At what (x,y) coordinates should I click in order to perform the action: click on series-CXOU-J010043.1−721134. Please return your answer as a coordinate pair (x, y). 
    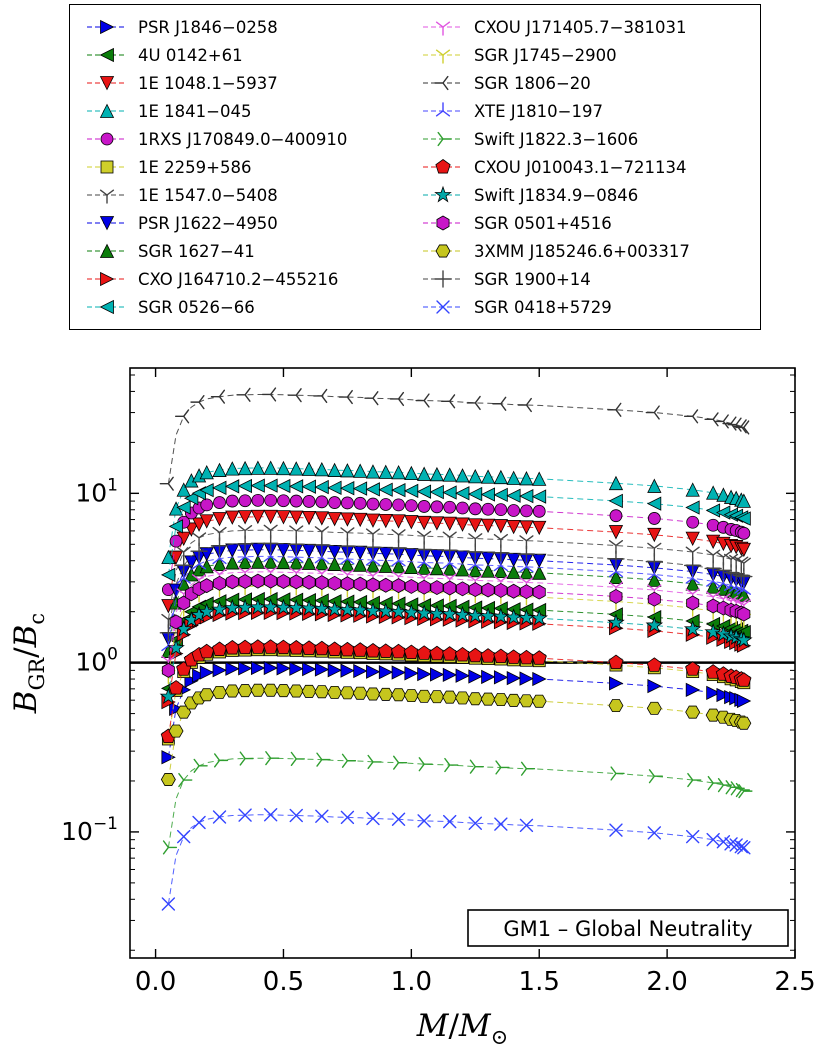
    Looking at the image, I should click on (456, 691).